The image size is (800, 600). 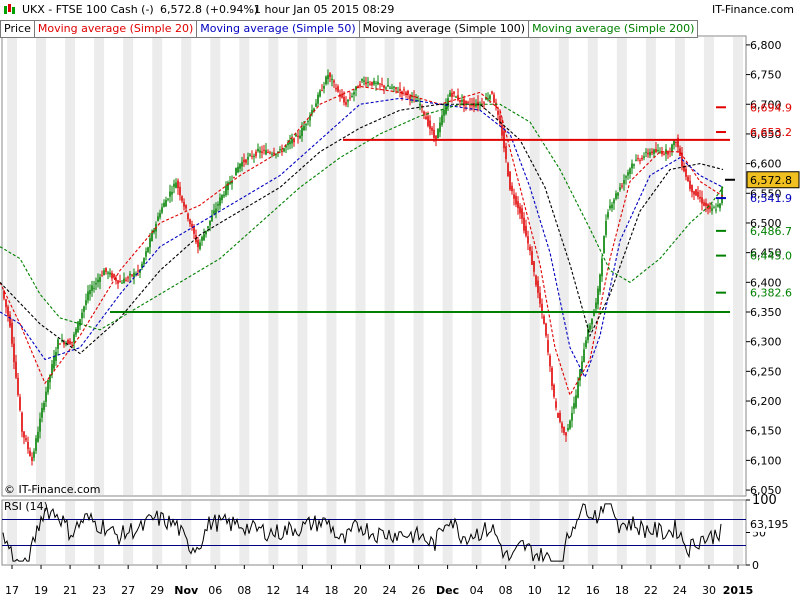 What do you see at coordinates (535, 590) in the screenshot?
I see `x-tick-label: 10` at bounding box center [535, 590].